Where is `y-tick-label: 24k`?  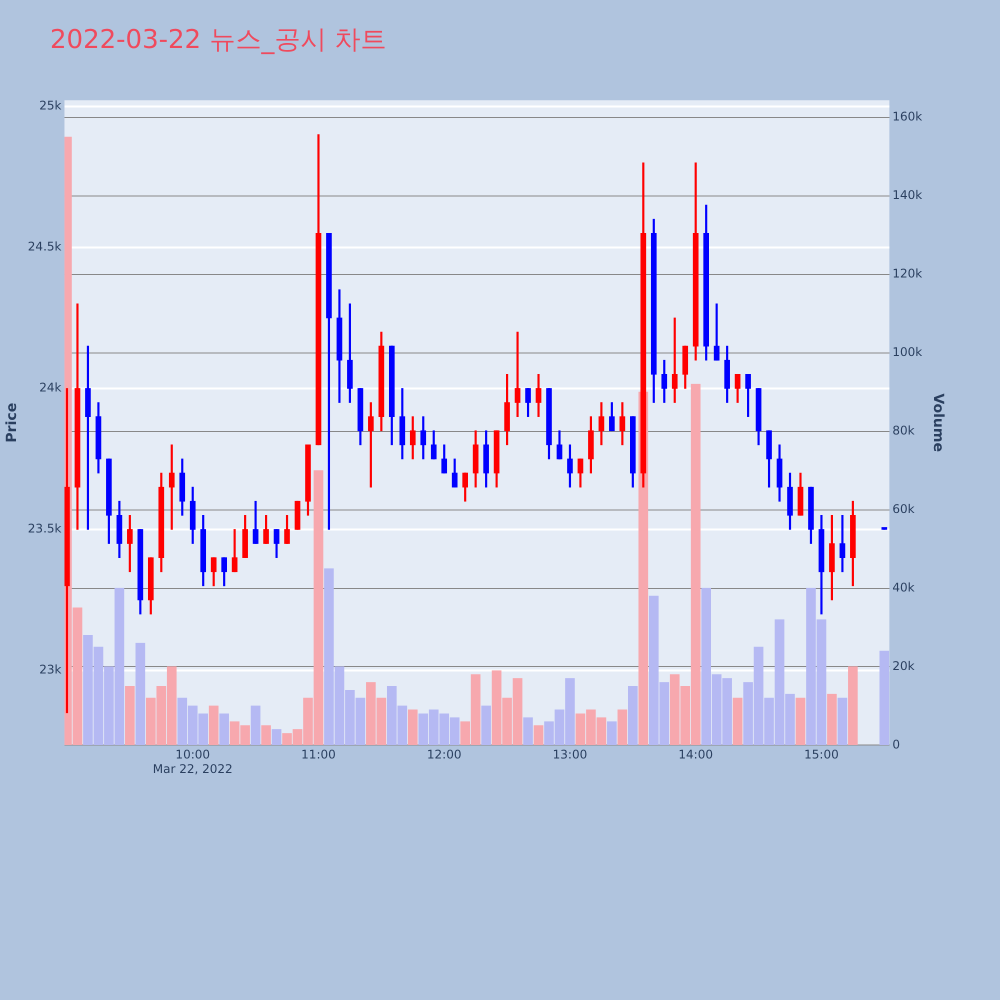
y-tick-label: 24k is located at coordinates (50, 387).